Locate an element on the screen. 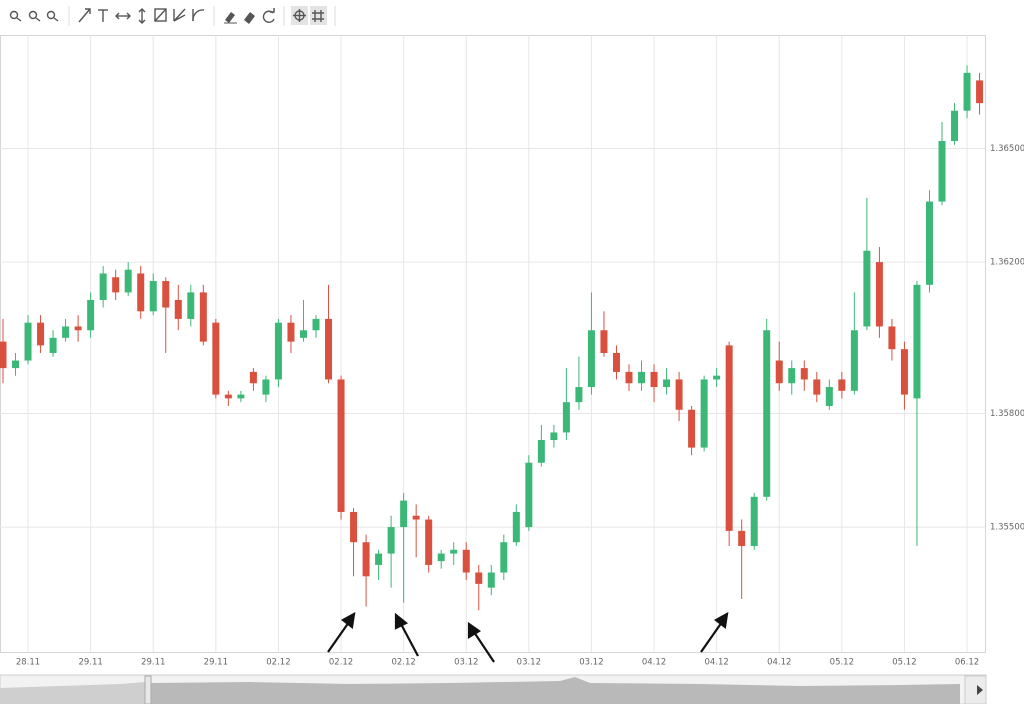 This screenshot has width=1024, height=704. y-tick-label: 1.36500 is located at coordinates (1007, 149).